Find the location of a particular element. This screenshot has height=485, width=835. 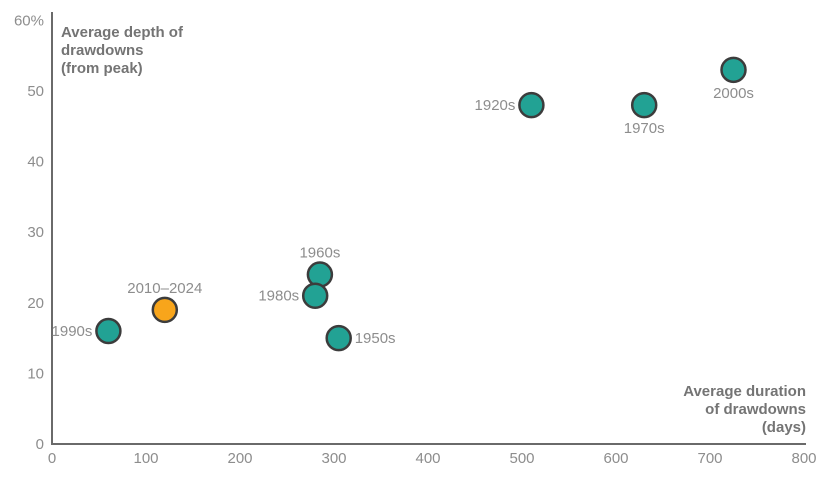

x-axis-title-line: of drawdowns is located at coordinates (755, 409).